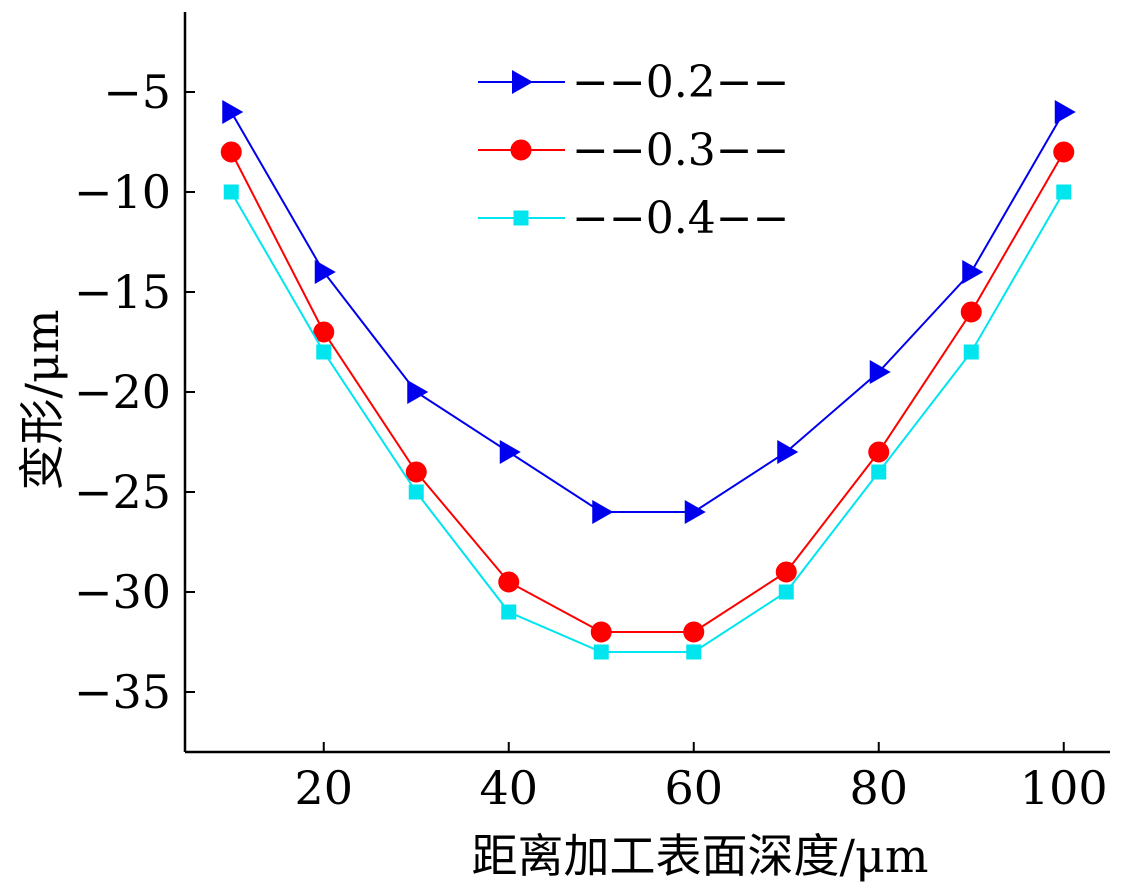 The width and height of the screenshot is (1131, 891). I want to click on y-tick-label: −20, so click(122, 392).